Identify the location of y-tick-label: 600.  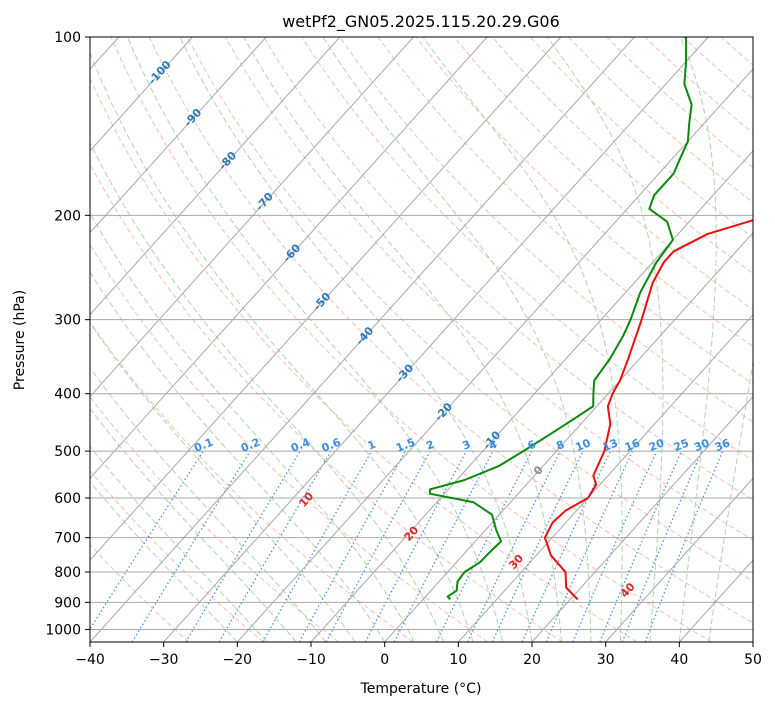
(67, 499).